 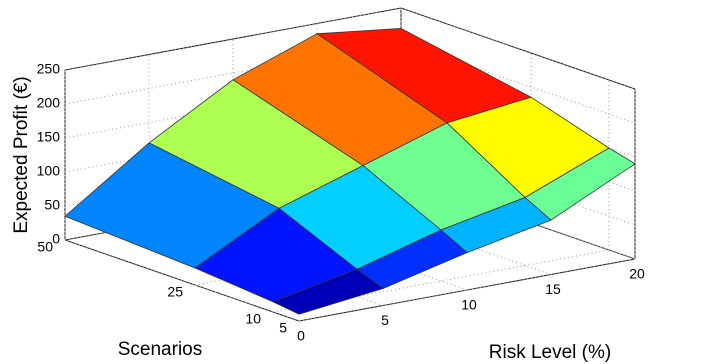 What do you see at coordinates (553, 289) in the screenshot?
I see `x-tick-label: 15` at bounding box center [553, 289].